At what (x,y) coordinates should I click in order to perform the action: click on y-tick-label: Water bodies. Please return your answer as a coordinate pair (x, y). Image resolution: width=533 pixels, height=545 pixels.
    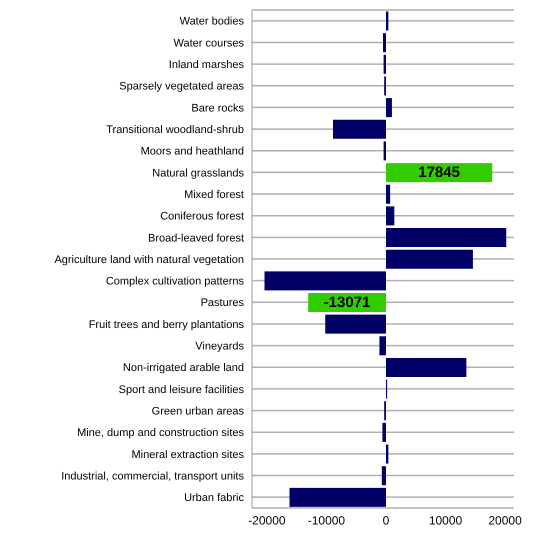
    Looking at the image, I should click on (212, 22).